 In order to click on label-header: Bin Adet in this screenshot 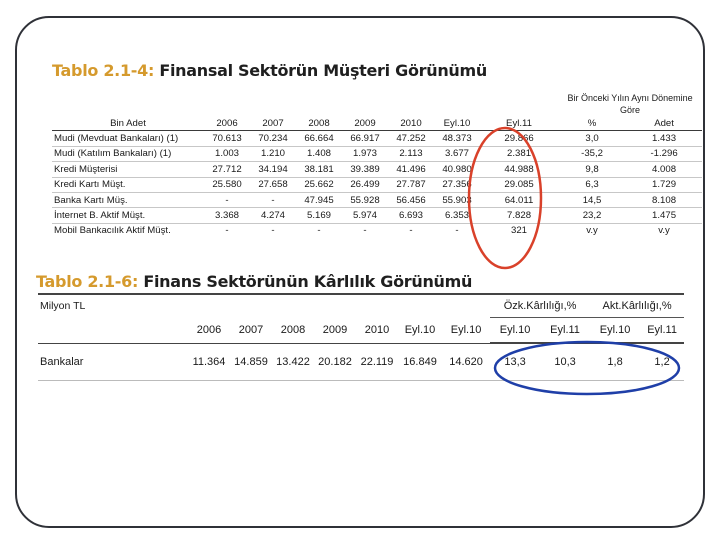, I will do `click(128, 124)`.